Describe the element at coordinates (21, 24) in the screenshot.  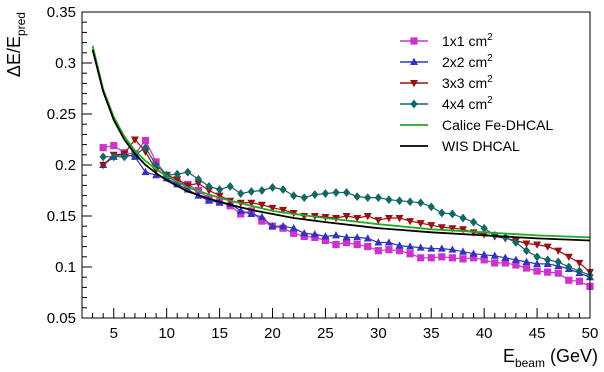
I see `y-axis-title-sub: pred` at that location.